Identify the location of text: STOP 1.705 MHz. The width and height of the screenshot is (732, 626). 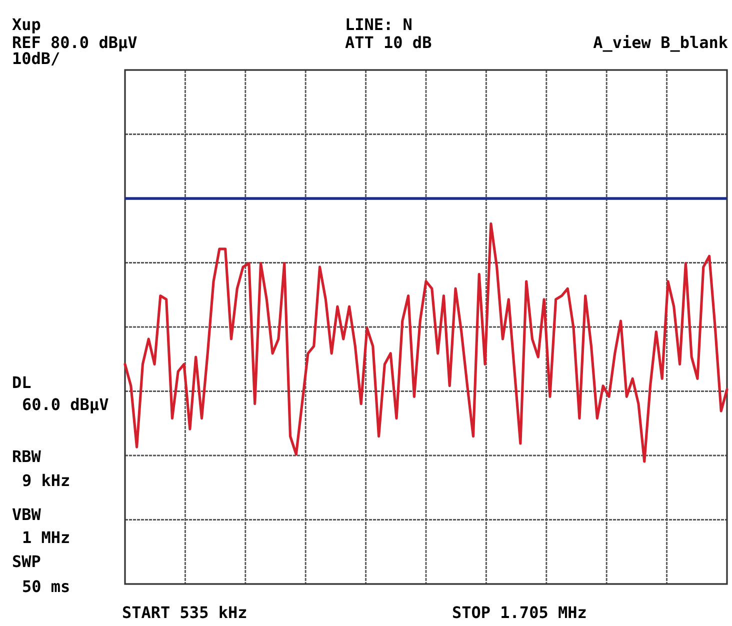
(519, 612).